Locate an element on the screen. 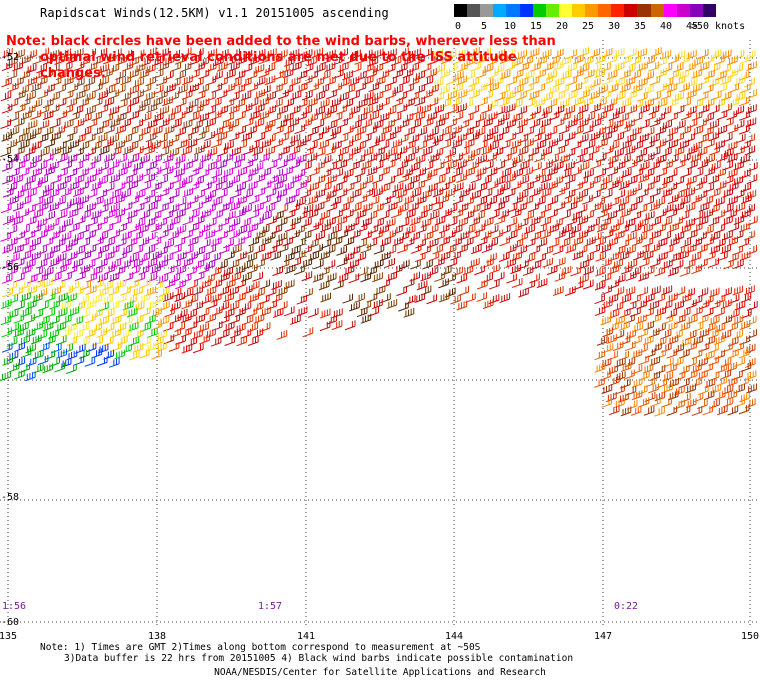  legend-label: >50 knots is located at coordinates (718, 26).